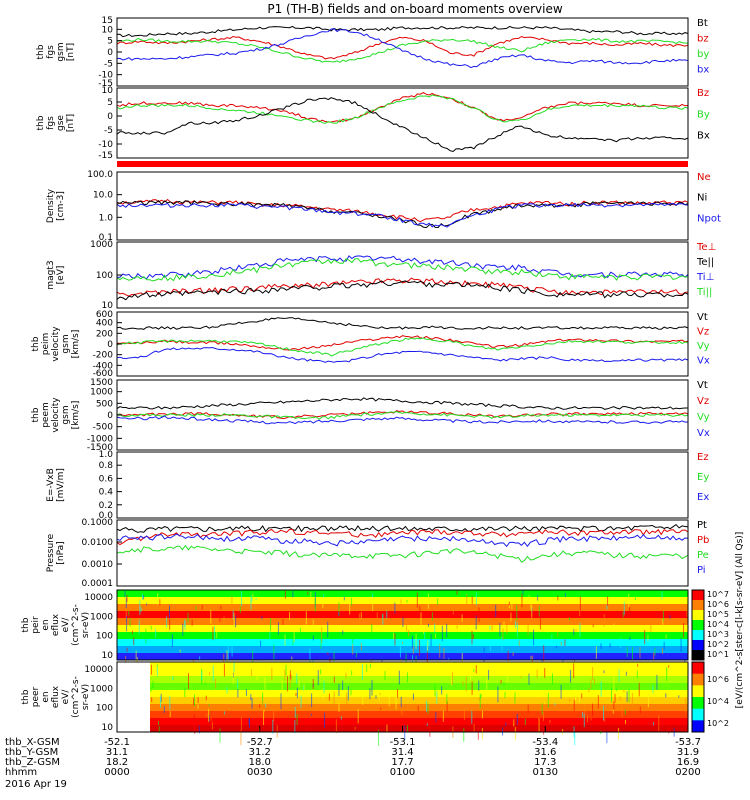 Image resolution: width=750 pixels, height=800 pixels. Describe the element at coordinates (704, 292) in the screenshot. I see `legend-label: Ti||` at that location.